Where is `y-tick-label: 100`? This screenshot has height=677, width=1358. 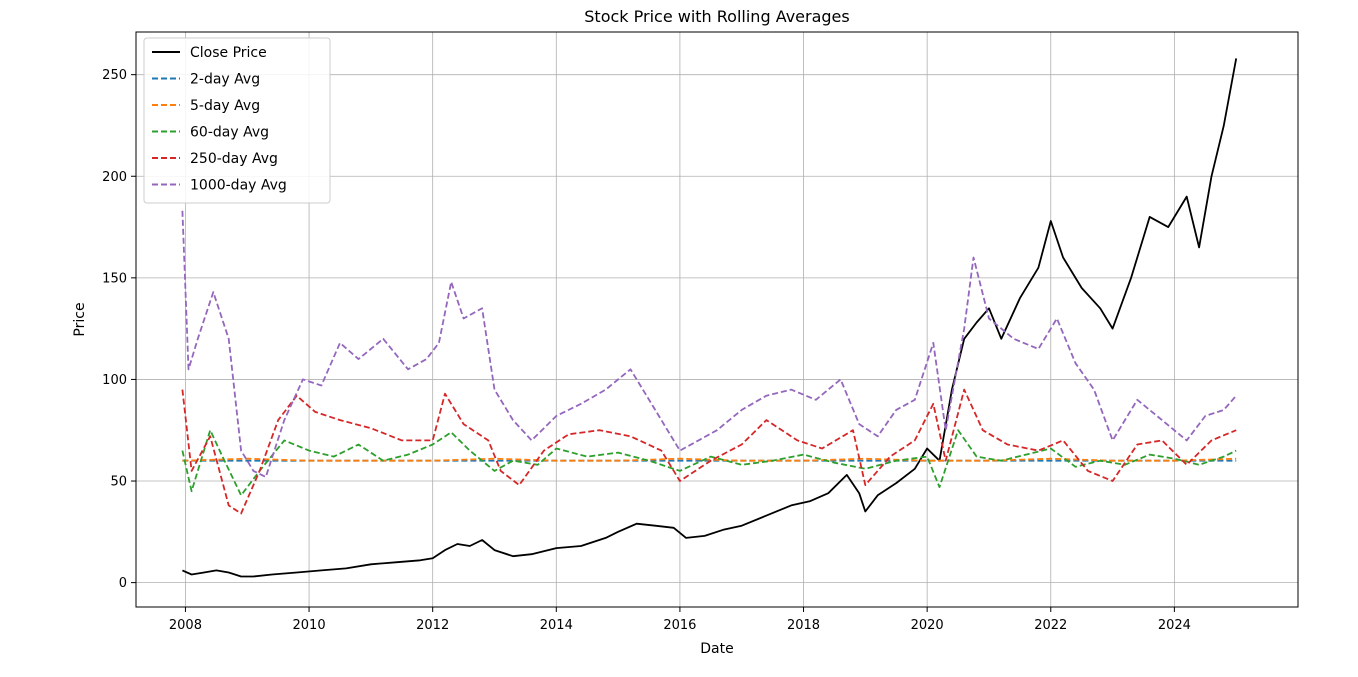
y-tick-label: 100 is located at coordinates (114, 380).